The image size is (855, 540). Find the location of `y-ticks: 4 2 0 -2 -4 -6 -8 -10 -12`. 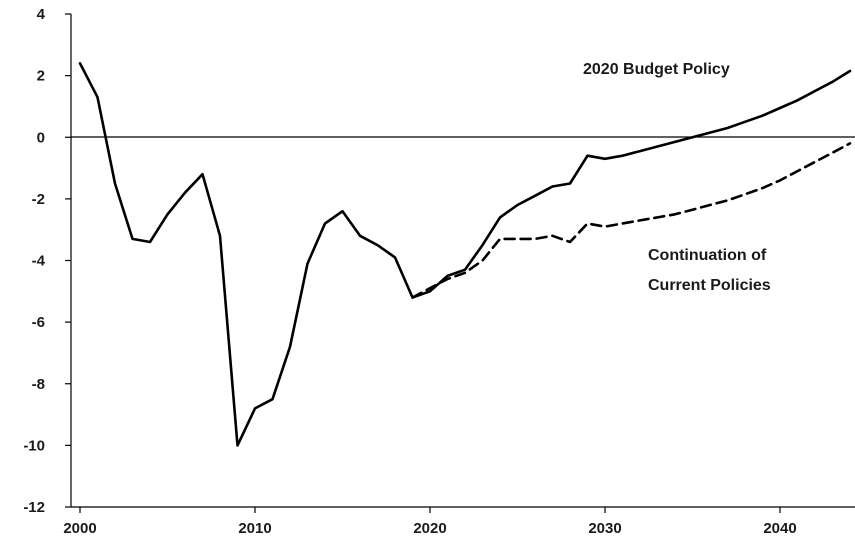

y-ticks: 4 2 0 -2 -4 -6 -8 -10 -12 is located at coordinates (47, 261).